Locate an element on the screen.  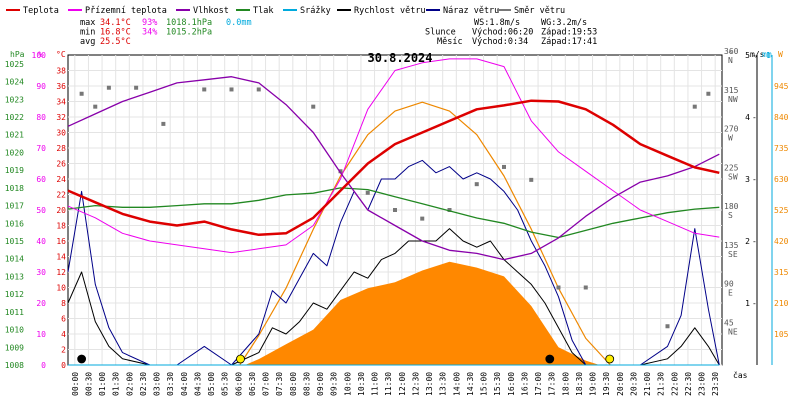
percent-tick: 100 is located at coordinates (39, 55).